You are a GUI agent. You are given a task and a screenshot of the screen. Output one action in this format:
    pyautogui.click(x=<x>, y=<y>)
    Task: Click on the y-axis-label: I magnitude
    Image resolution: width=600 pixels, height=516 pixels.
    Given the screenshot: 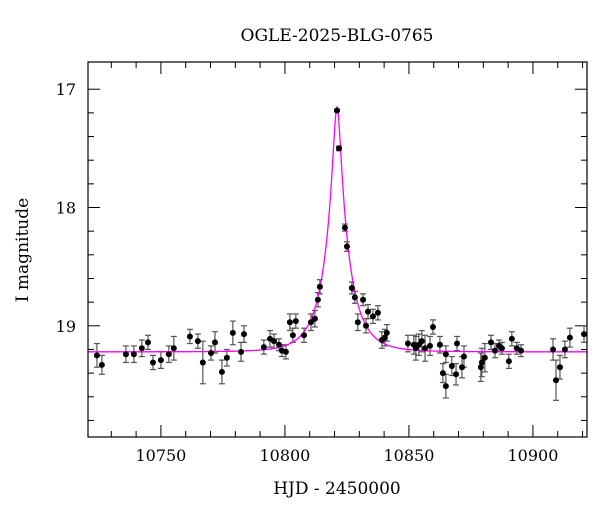 What is the action you would take?
    pyautogui.click(x=23, y=250)
    